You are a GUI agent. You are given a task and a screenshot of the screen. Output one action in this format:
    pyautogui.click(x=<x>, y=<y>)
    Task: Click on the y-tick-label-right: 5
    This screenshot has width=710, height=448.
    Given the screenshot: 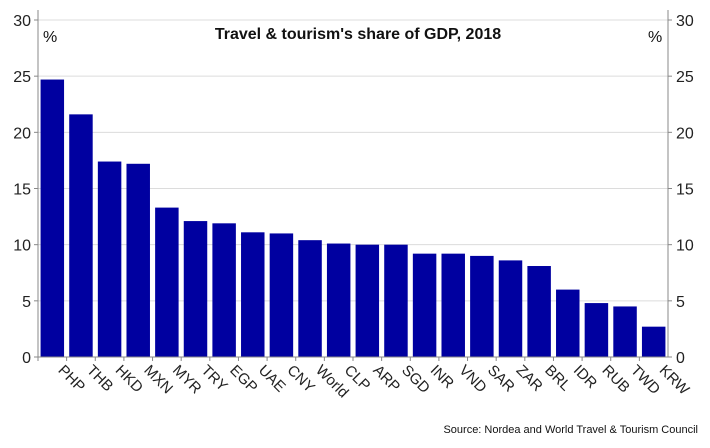 What is the action you would take?
    pyautogui.click(x=680, y=302)
    